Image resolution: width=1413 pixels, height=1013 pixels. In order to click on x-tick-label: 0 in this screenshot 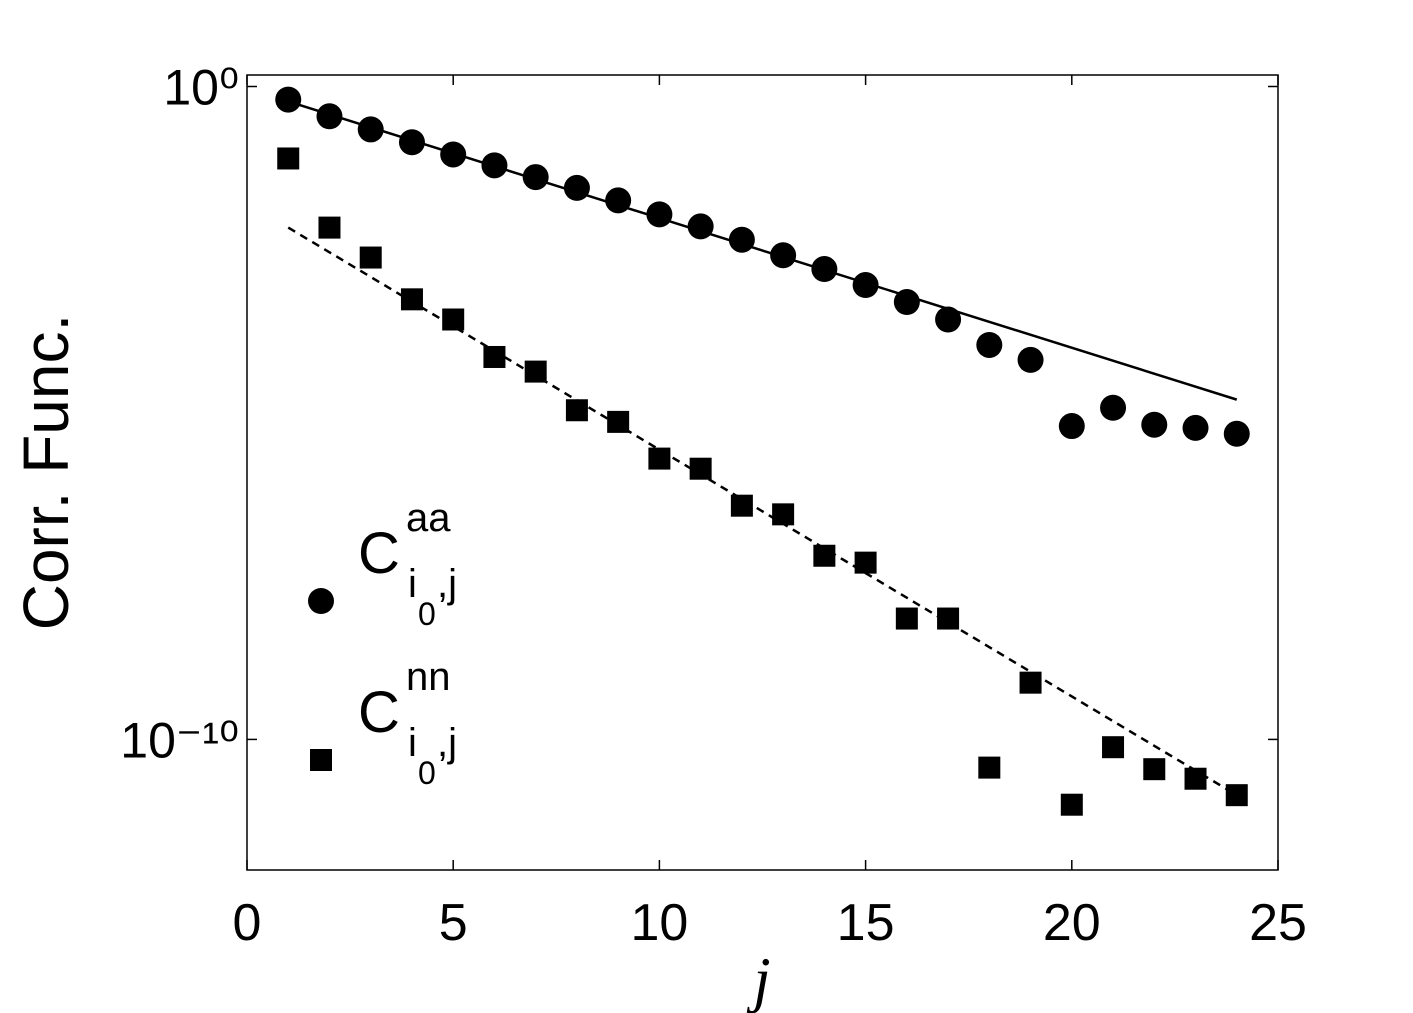, I will do `click(247, 923)`.